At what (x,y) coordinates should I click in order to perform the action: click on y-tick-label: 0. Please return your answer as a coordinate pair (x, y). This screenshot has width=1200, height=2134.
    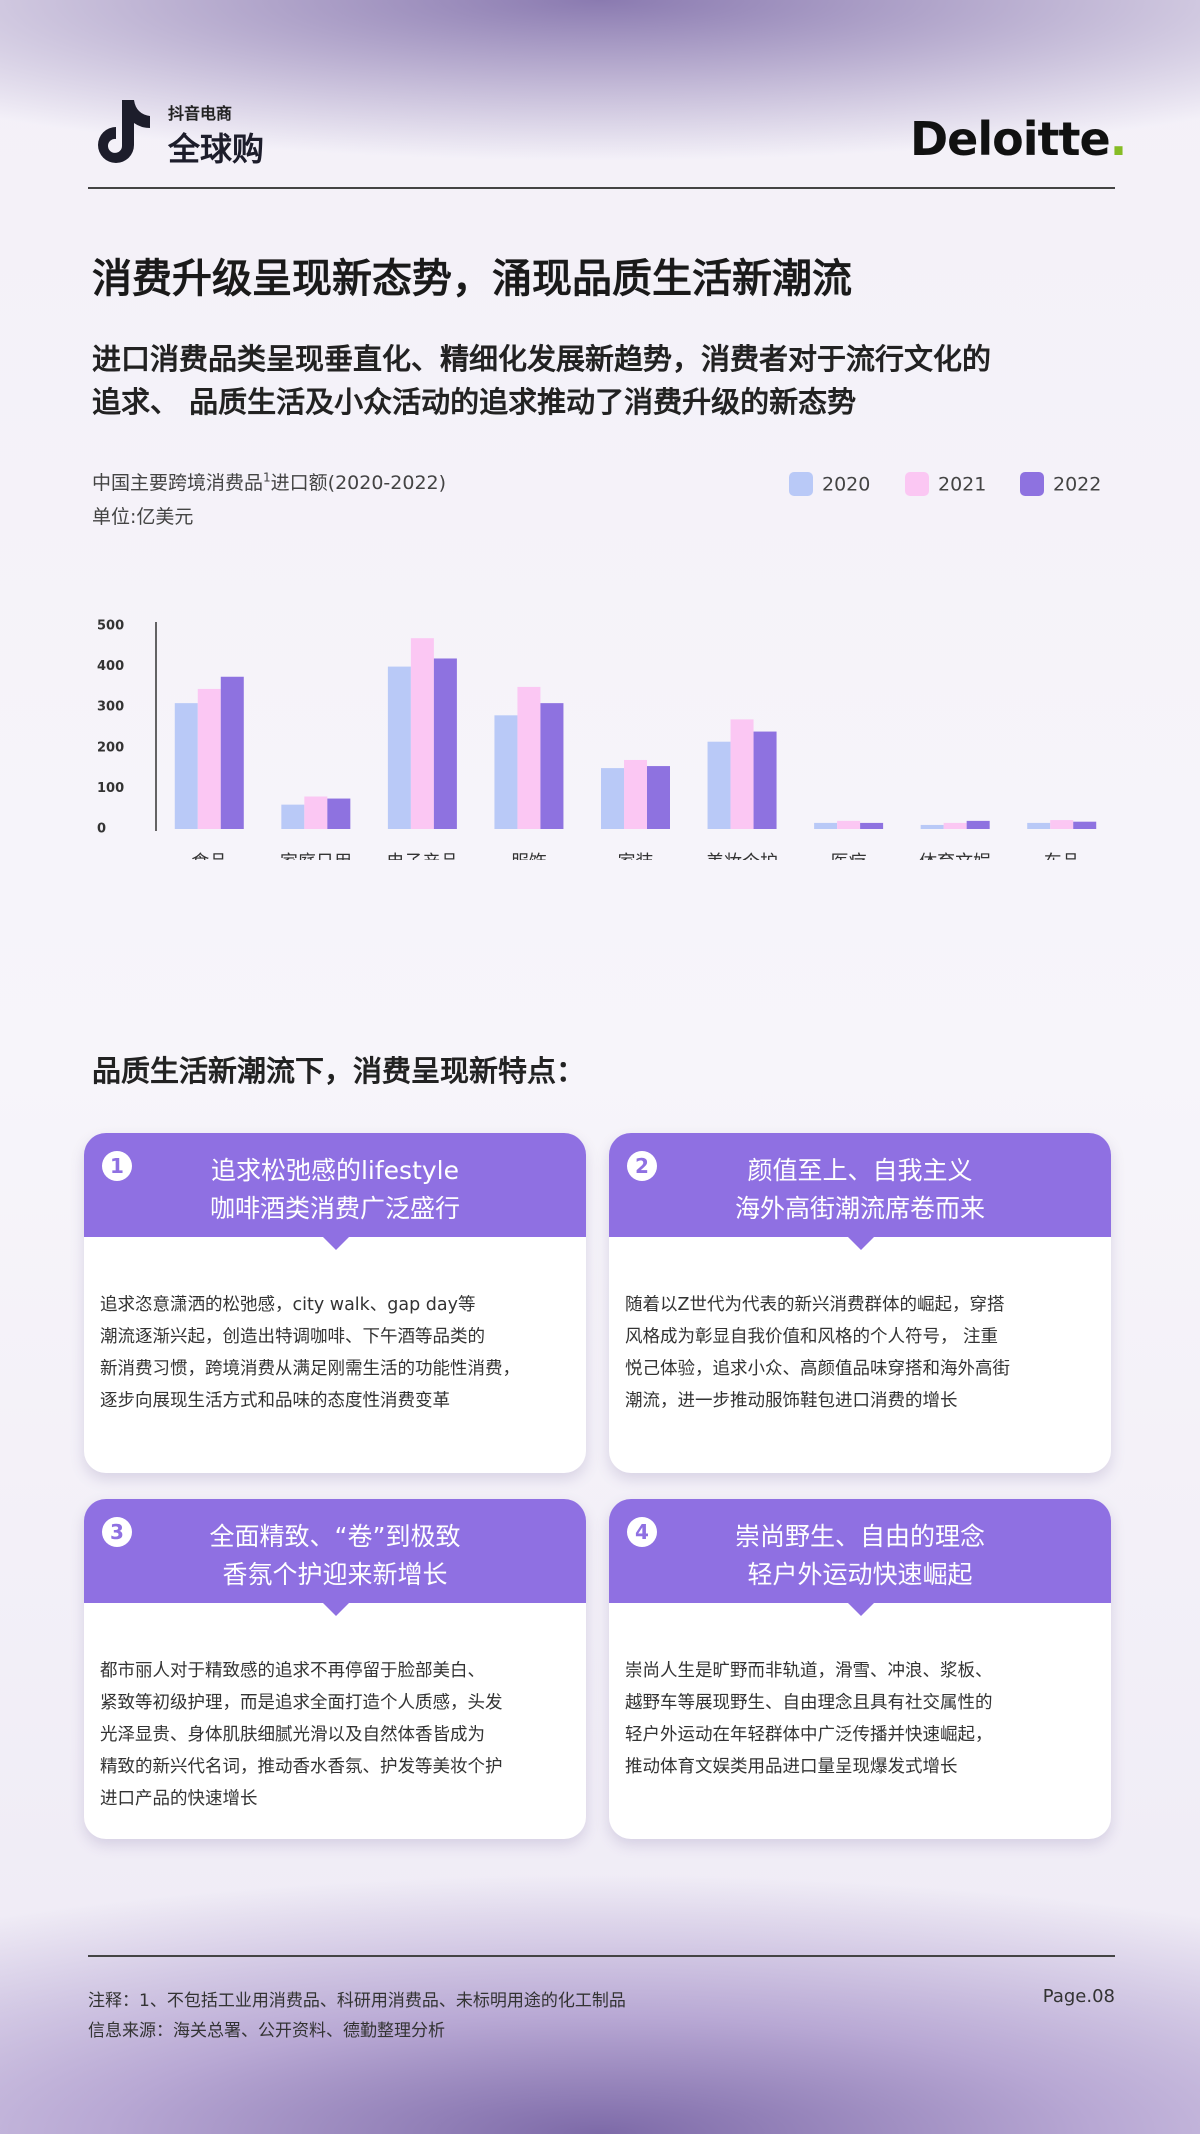
    Looking at the image, I should click on (101, 829).